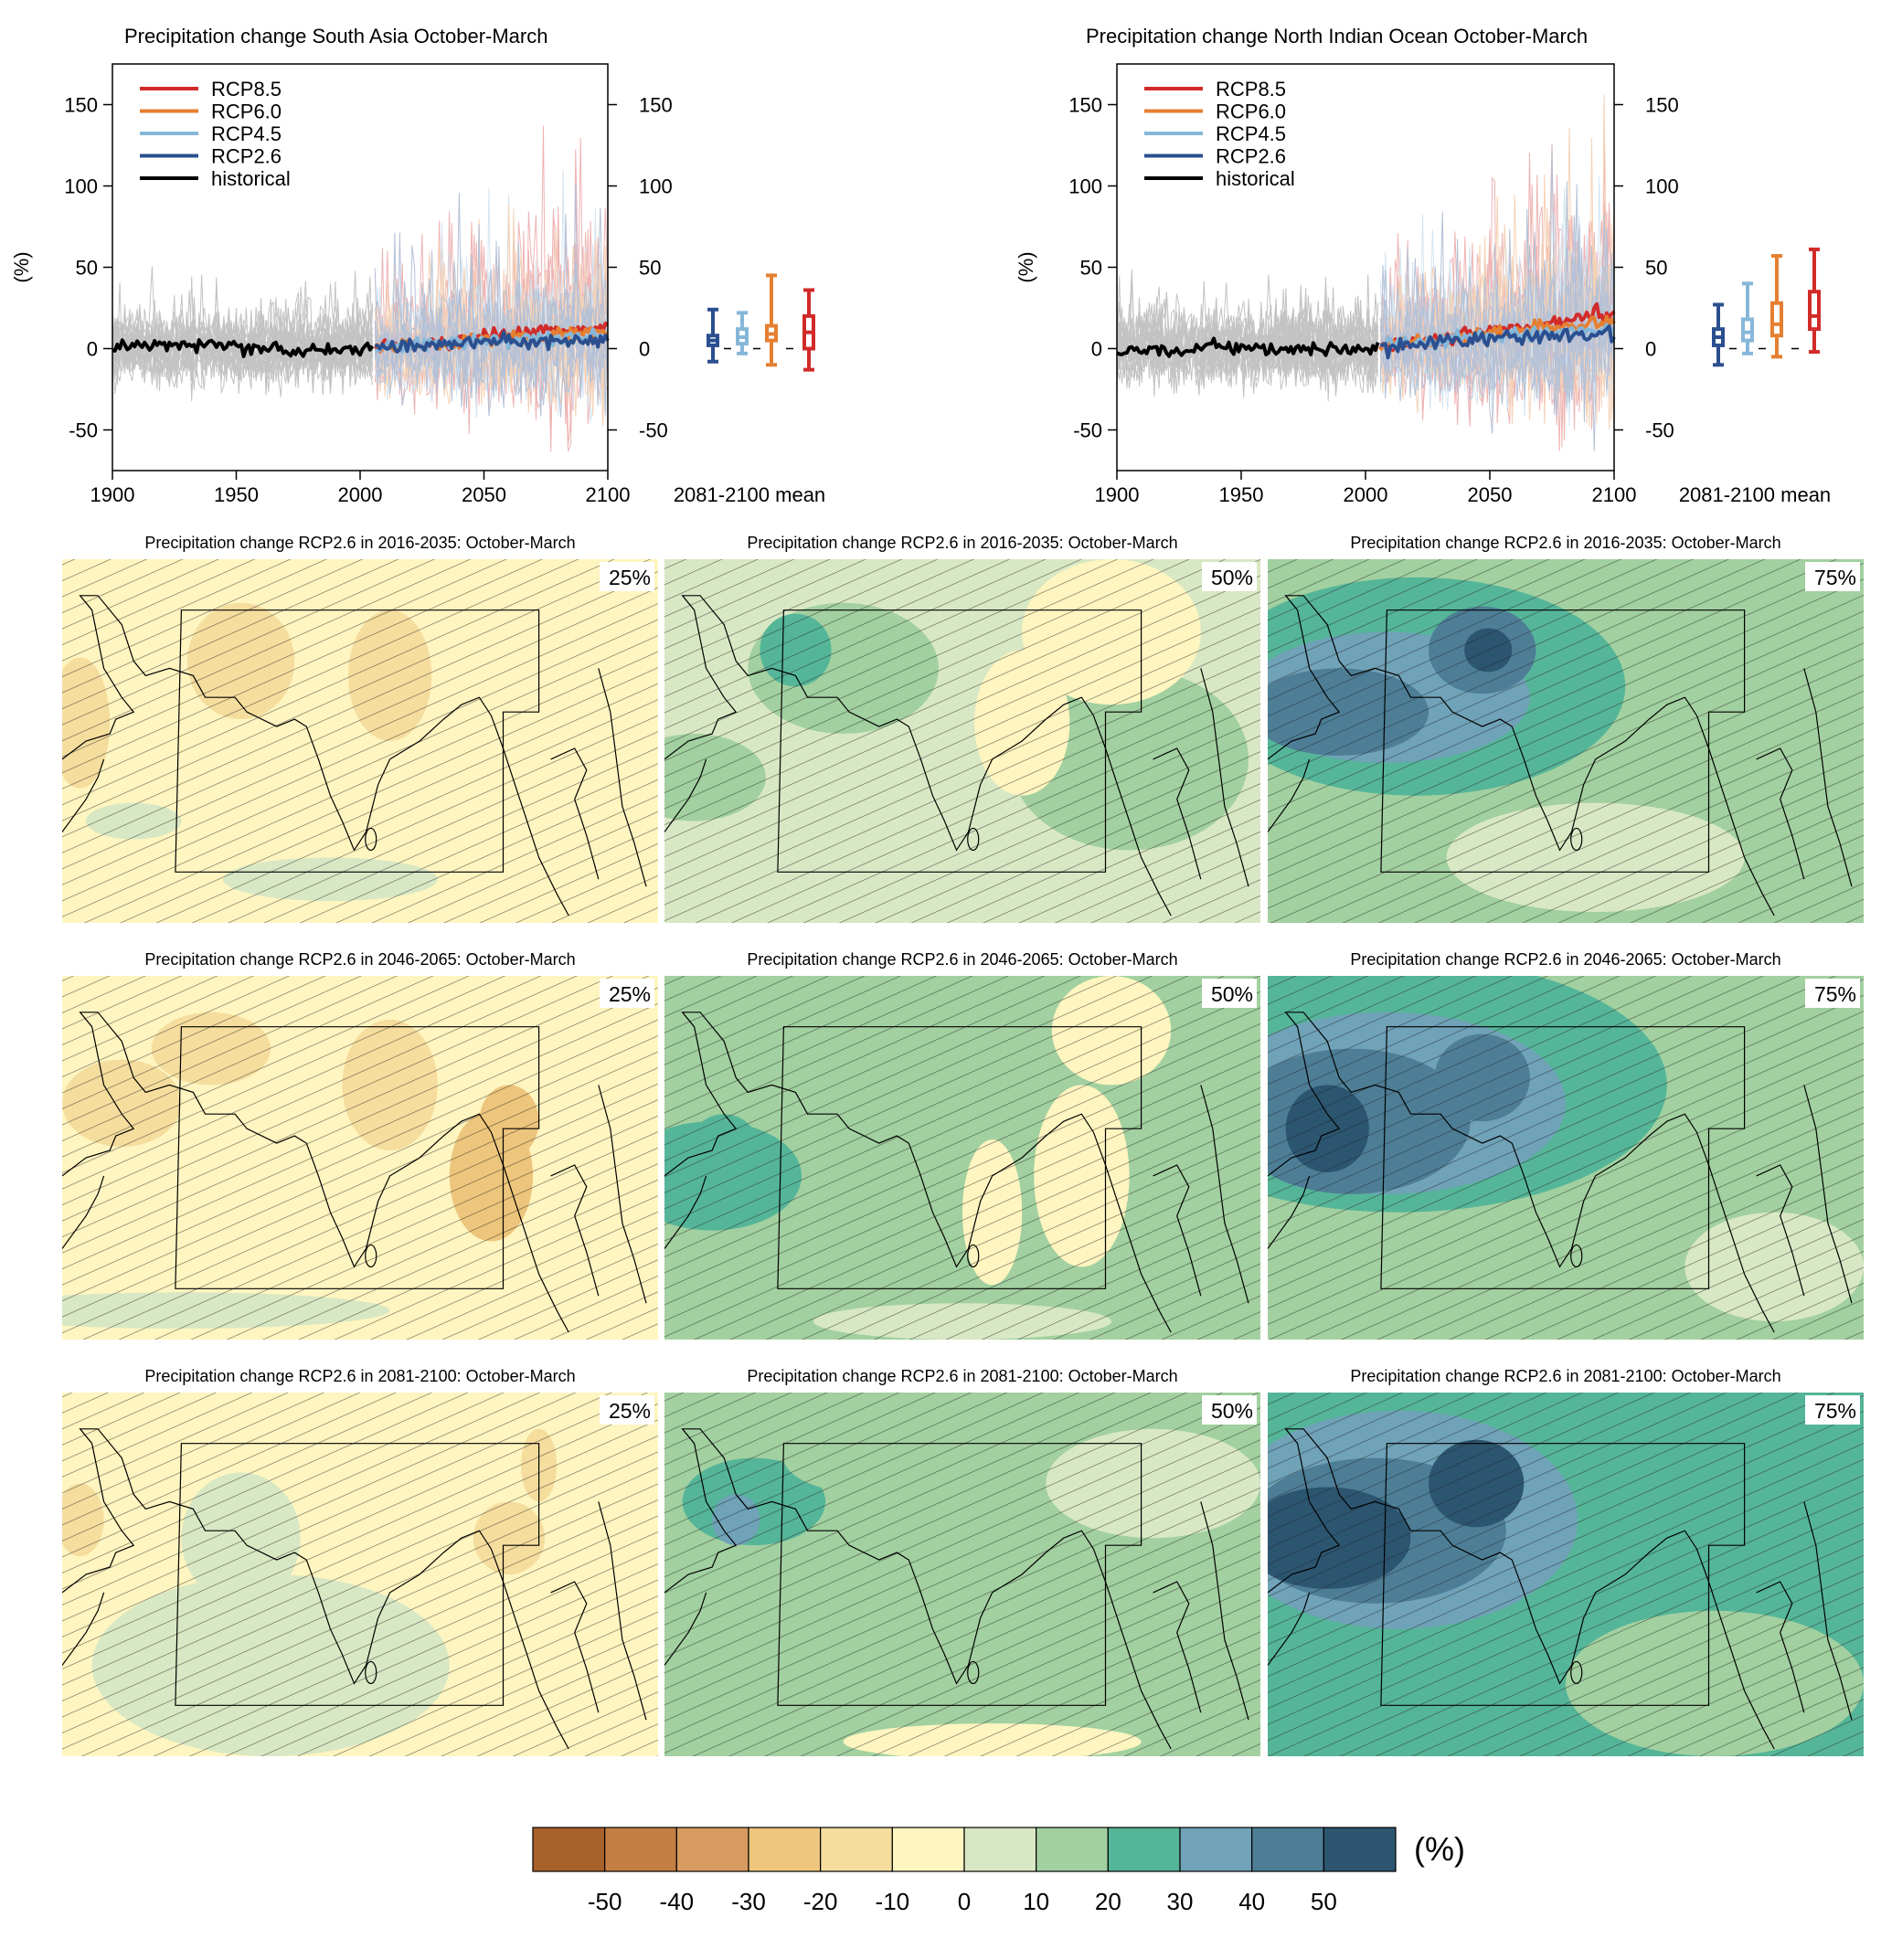 This screenshot has width=1881, height=1960. Describe the element at coordinates (964, 1901) in the screenshot. I see `colorbar-tick-label: 0` at that location.